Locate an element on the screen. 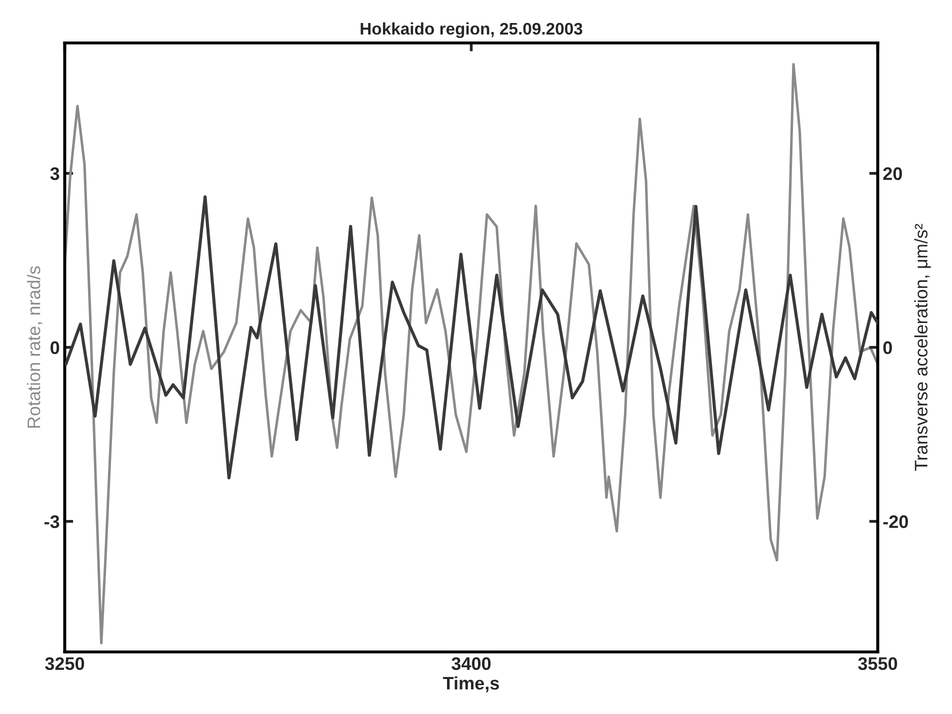 The width and height of the screenshot is (952, 714). y-axis-title: Rotation rate, nrad/s is located at coordinates (34, 347).